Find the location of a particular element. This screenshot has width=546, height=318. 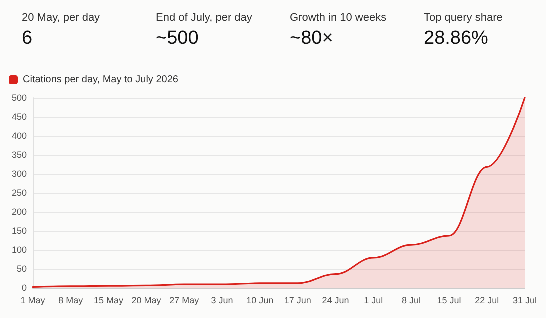

y-tick-label: 50 is located at coordinates (21, 269).